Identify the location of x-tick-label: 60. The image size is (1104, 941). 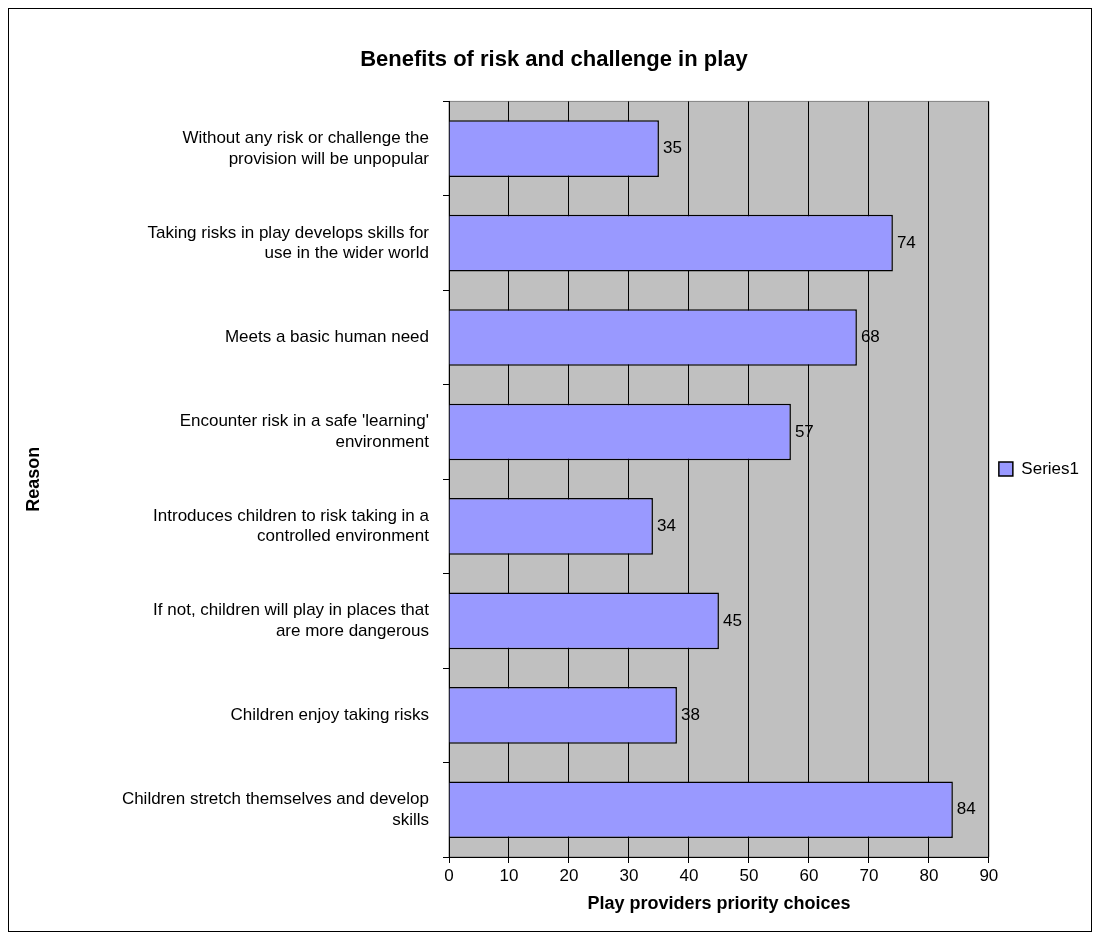
(809, 875).